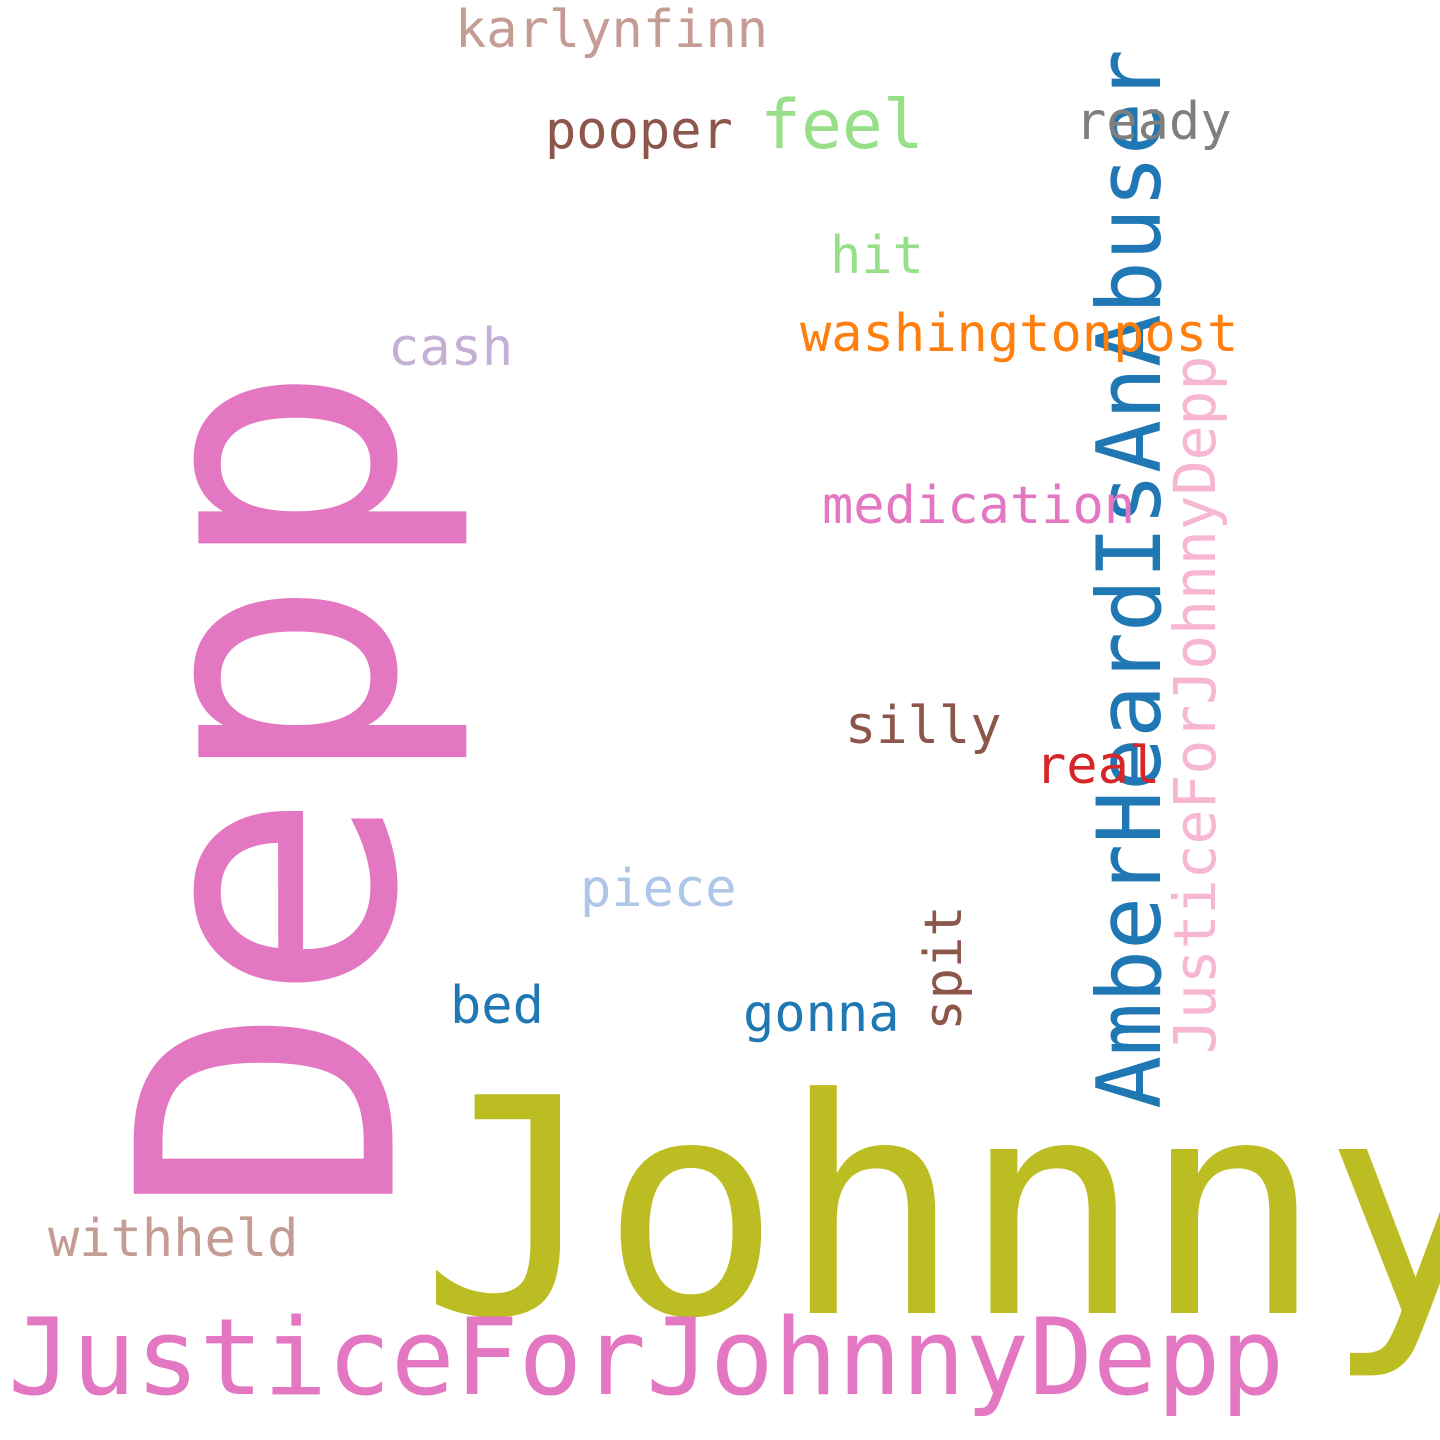  What do you see at coordinates (451, 348) in the screenshot?
I see `word-cash: cash` at bounding box center [451, 348].